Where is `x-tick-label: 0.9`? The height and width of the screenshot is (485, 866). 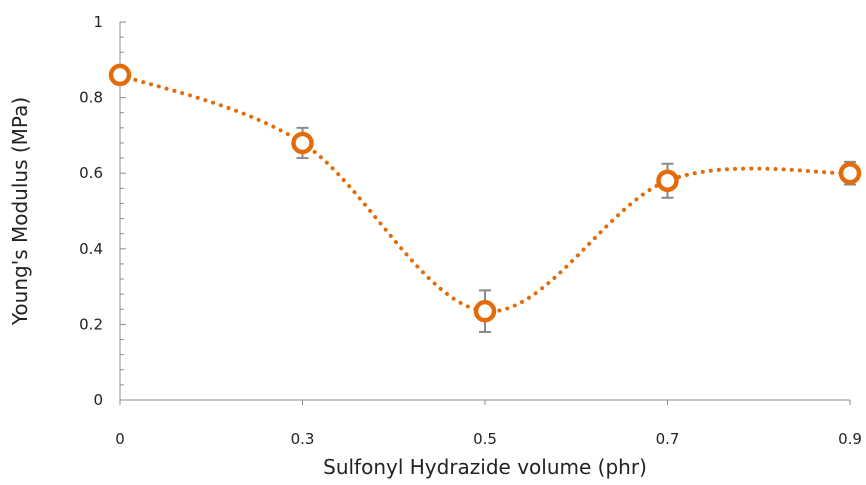
x-tick-label: 0.9 is located at coordinates (850, 439).